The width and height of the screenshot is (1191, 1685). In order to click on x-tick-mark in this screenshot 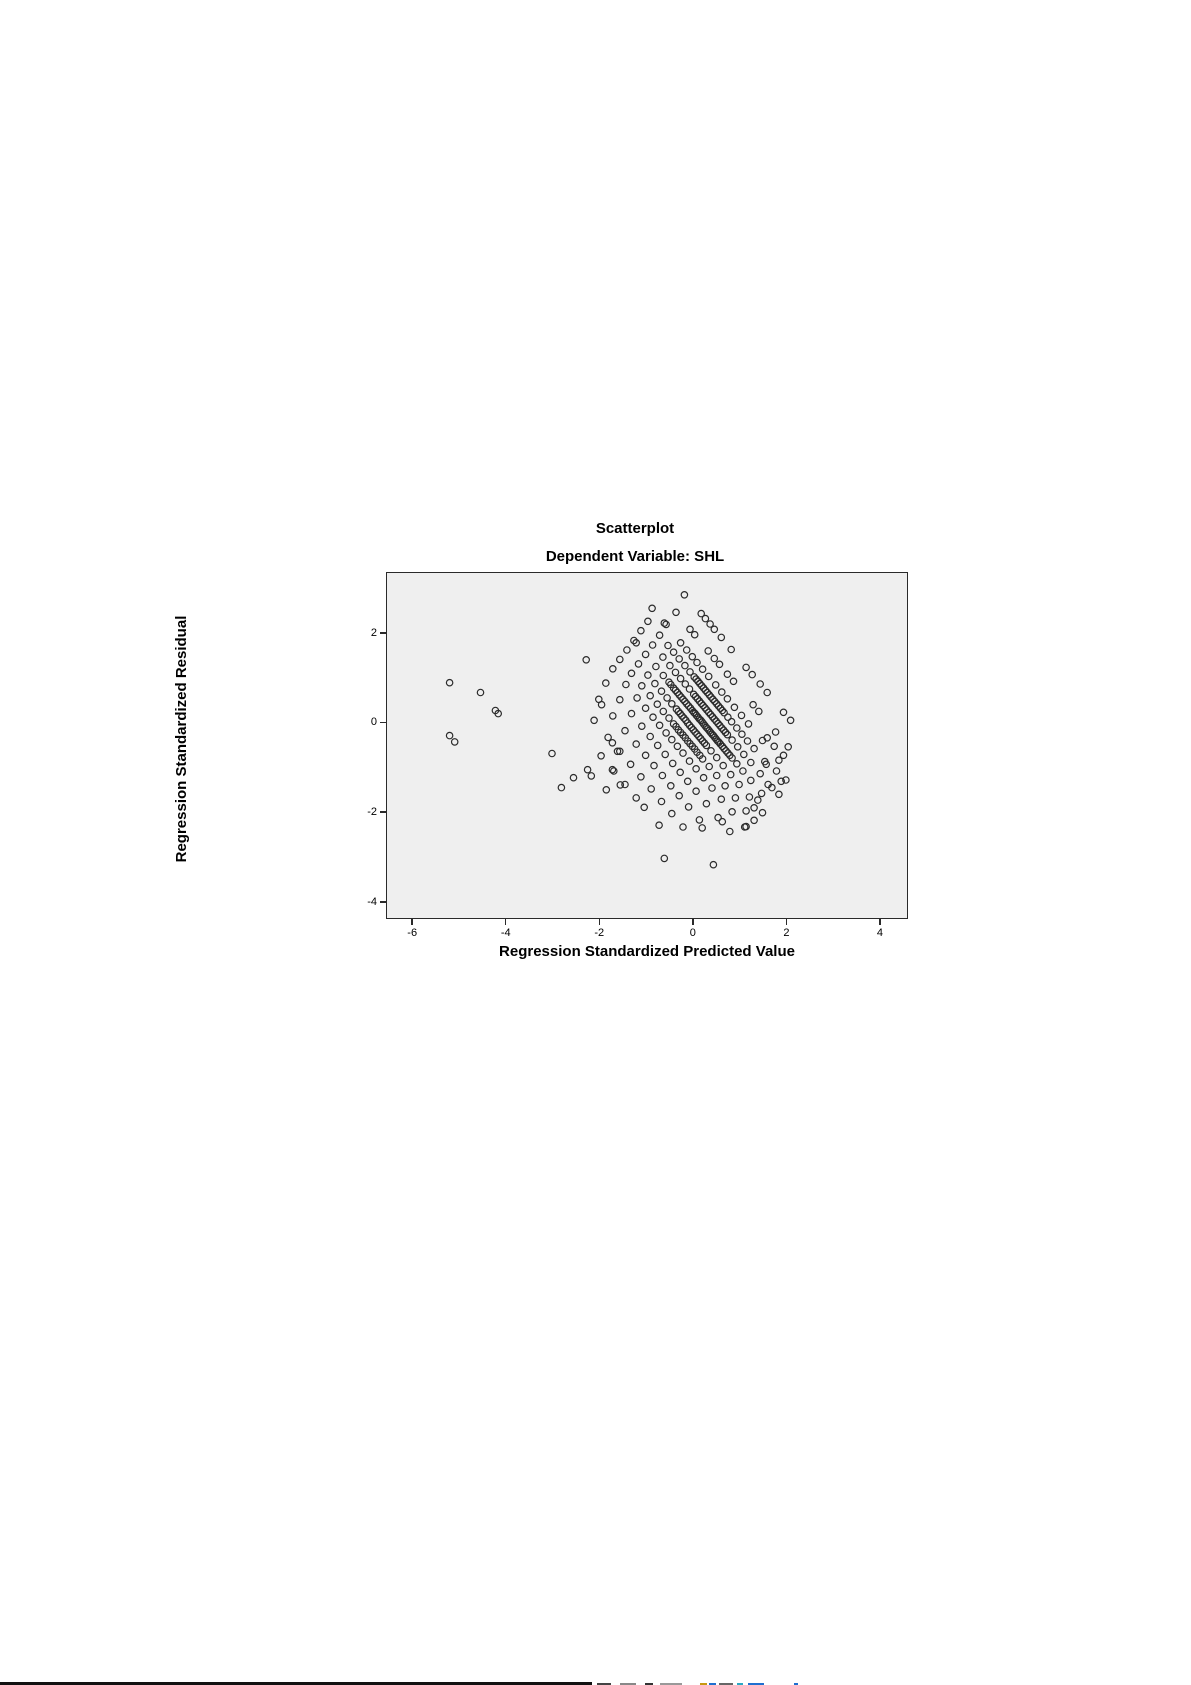, I will do `click(693, 922)`.